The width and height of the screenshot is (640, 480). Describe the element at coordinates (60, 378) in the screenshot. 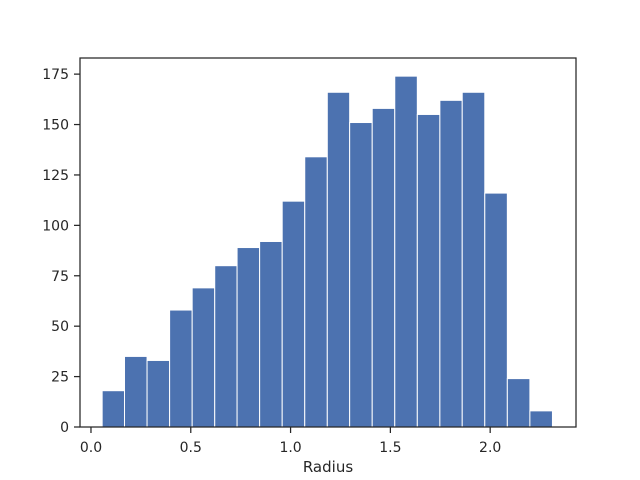

I see `y-tick-label-1: 25` at that location.